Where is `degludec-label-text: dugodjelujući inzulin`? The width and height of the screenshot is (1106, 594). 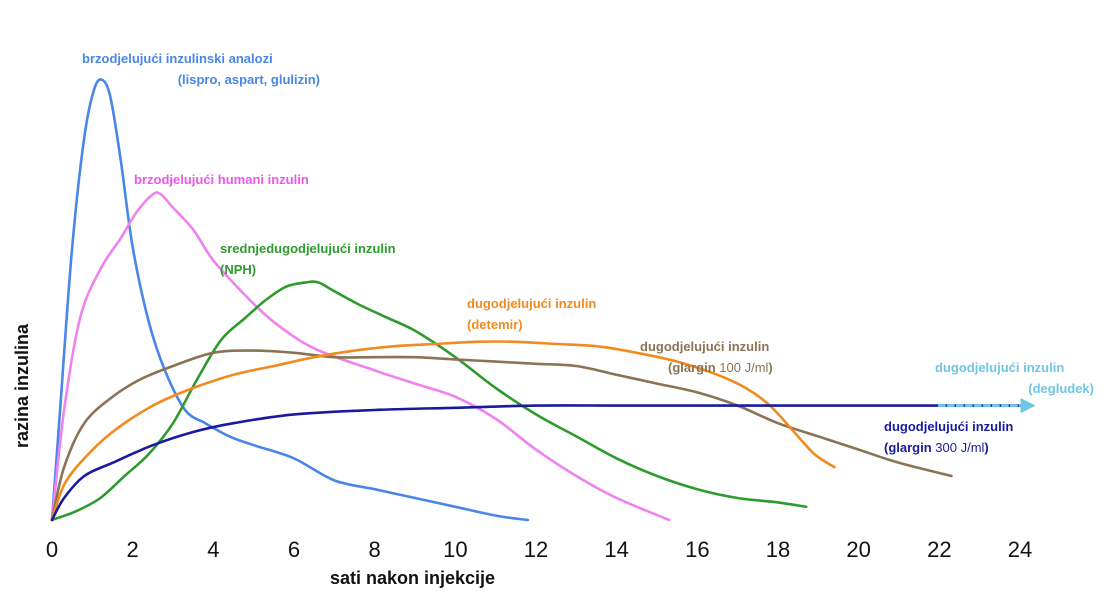
degludec-label-text: dugodjelujući inzulin is located at coordinates (999, 367).